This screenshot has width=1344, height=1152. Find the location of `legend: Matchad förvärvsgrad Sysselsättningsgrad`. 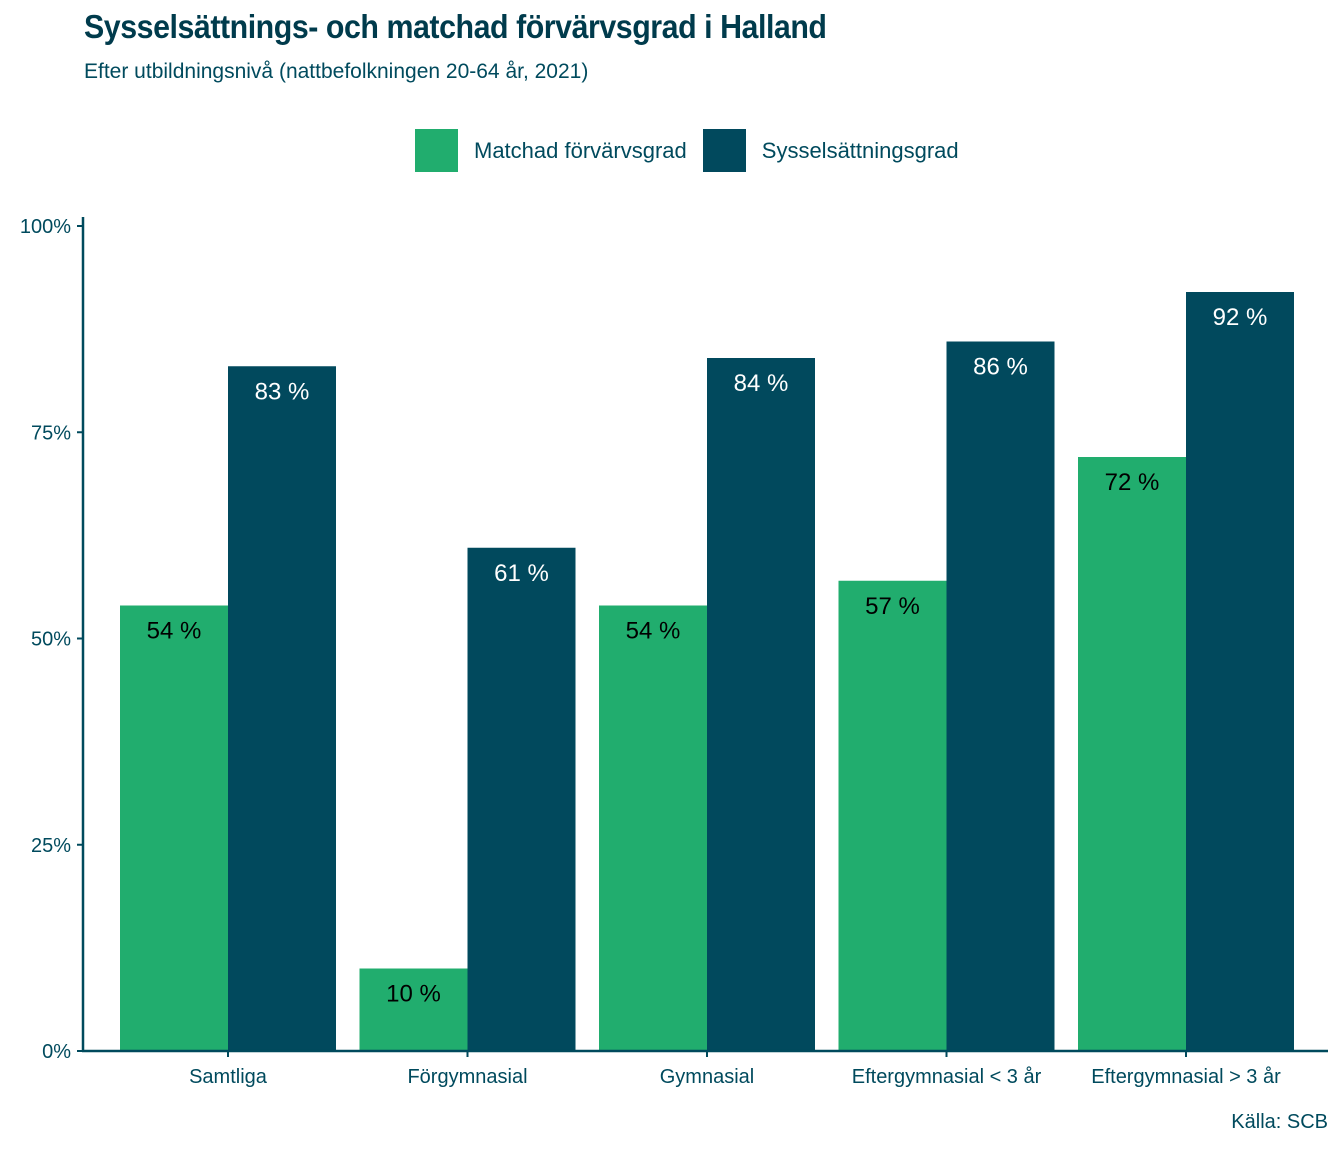

legend: Matchad förvärvsgrad Sysselsättningsgrad is located at coordinates (695, 150).